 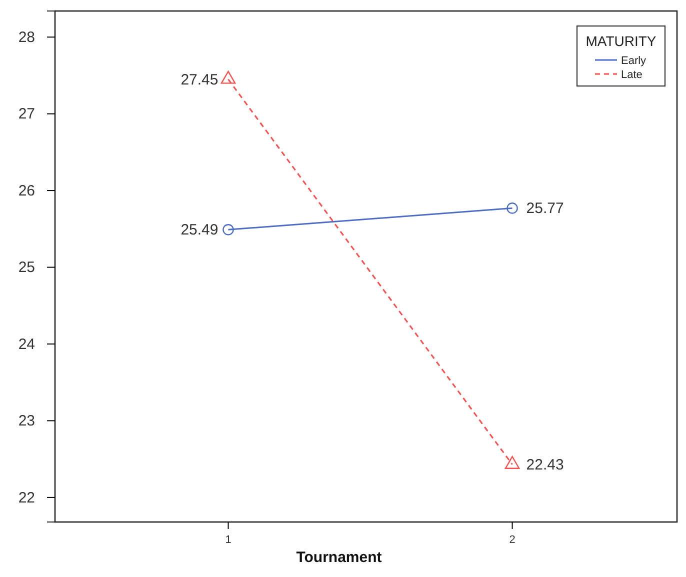 I want to click on y-tick-label: 26, so click(x=26, y=191).